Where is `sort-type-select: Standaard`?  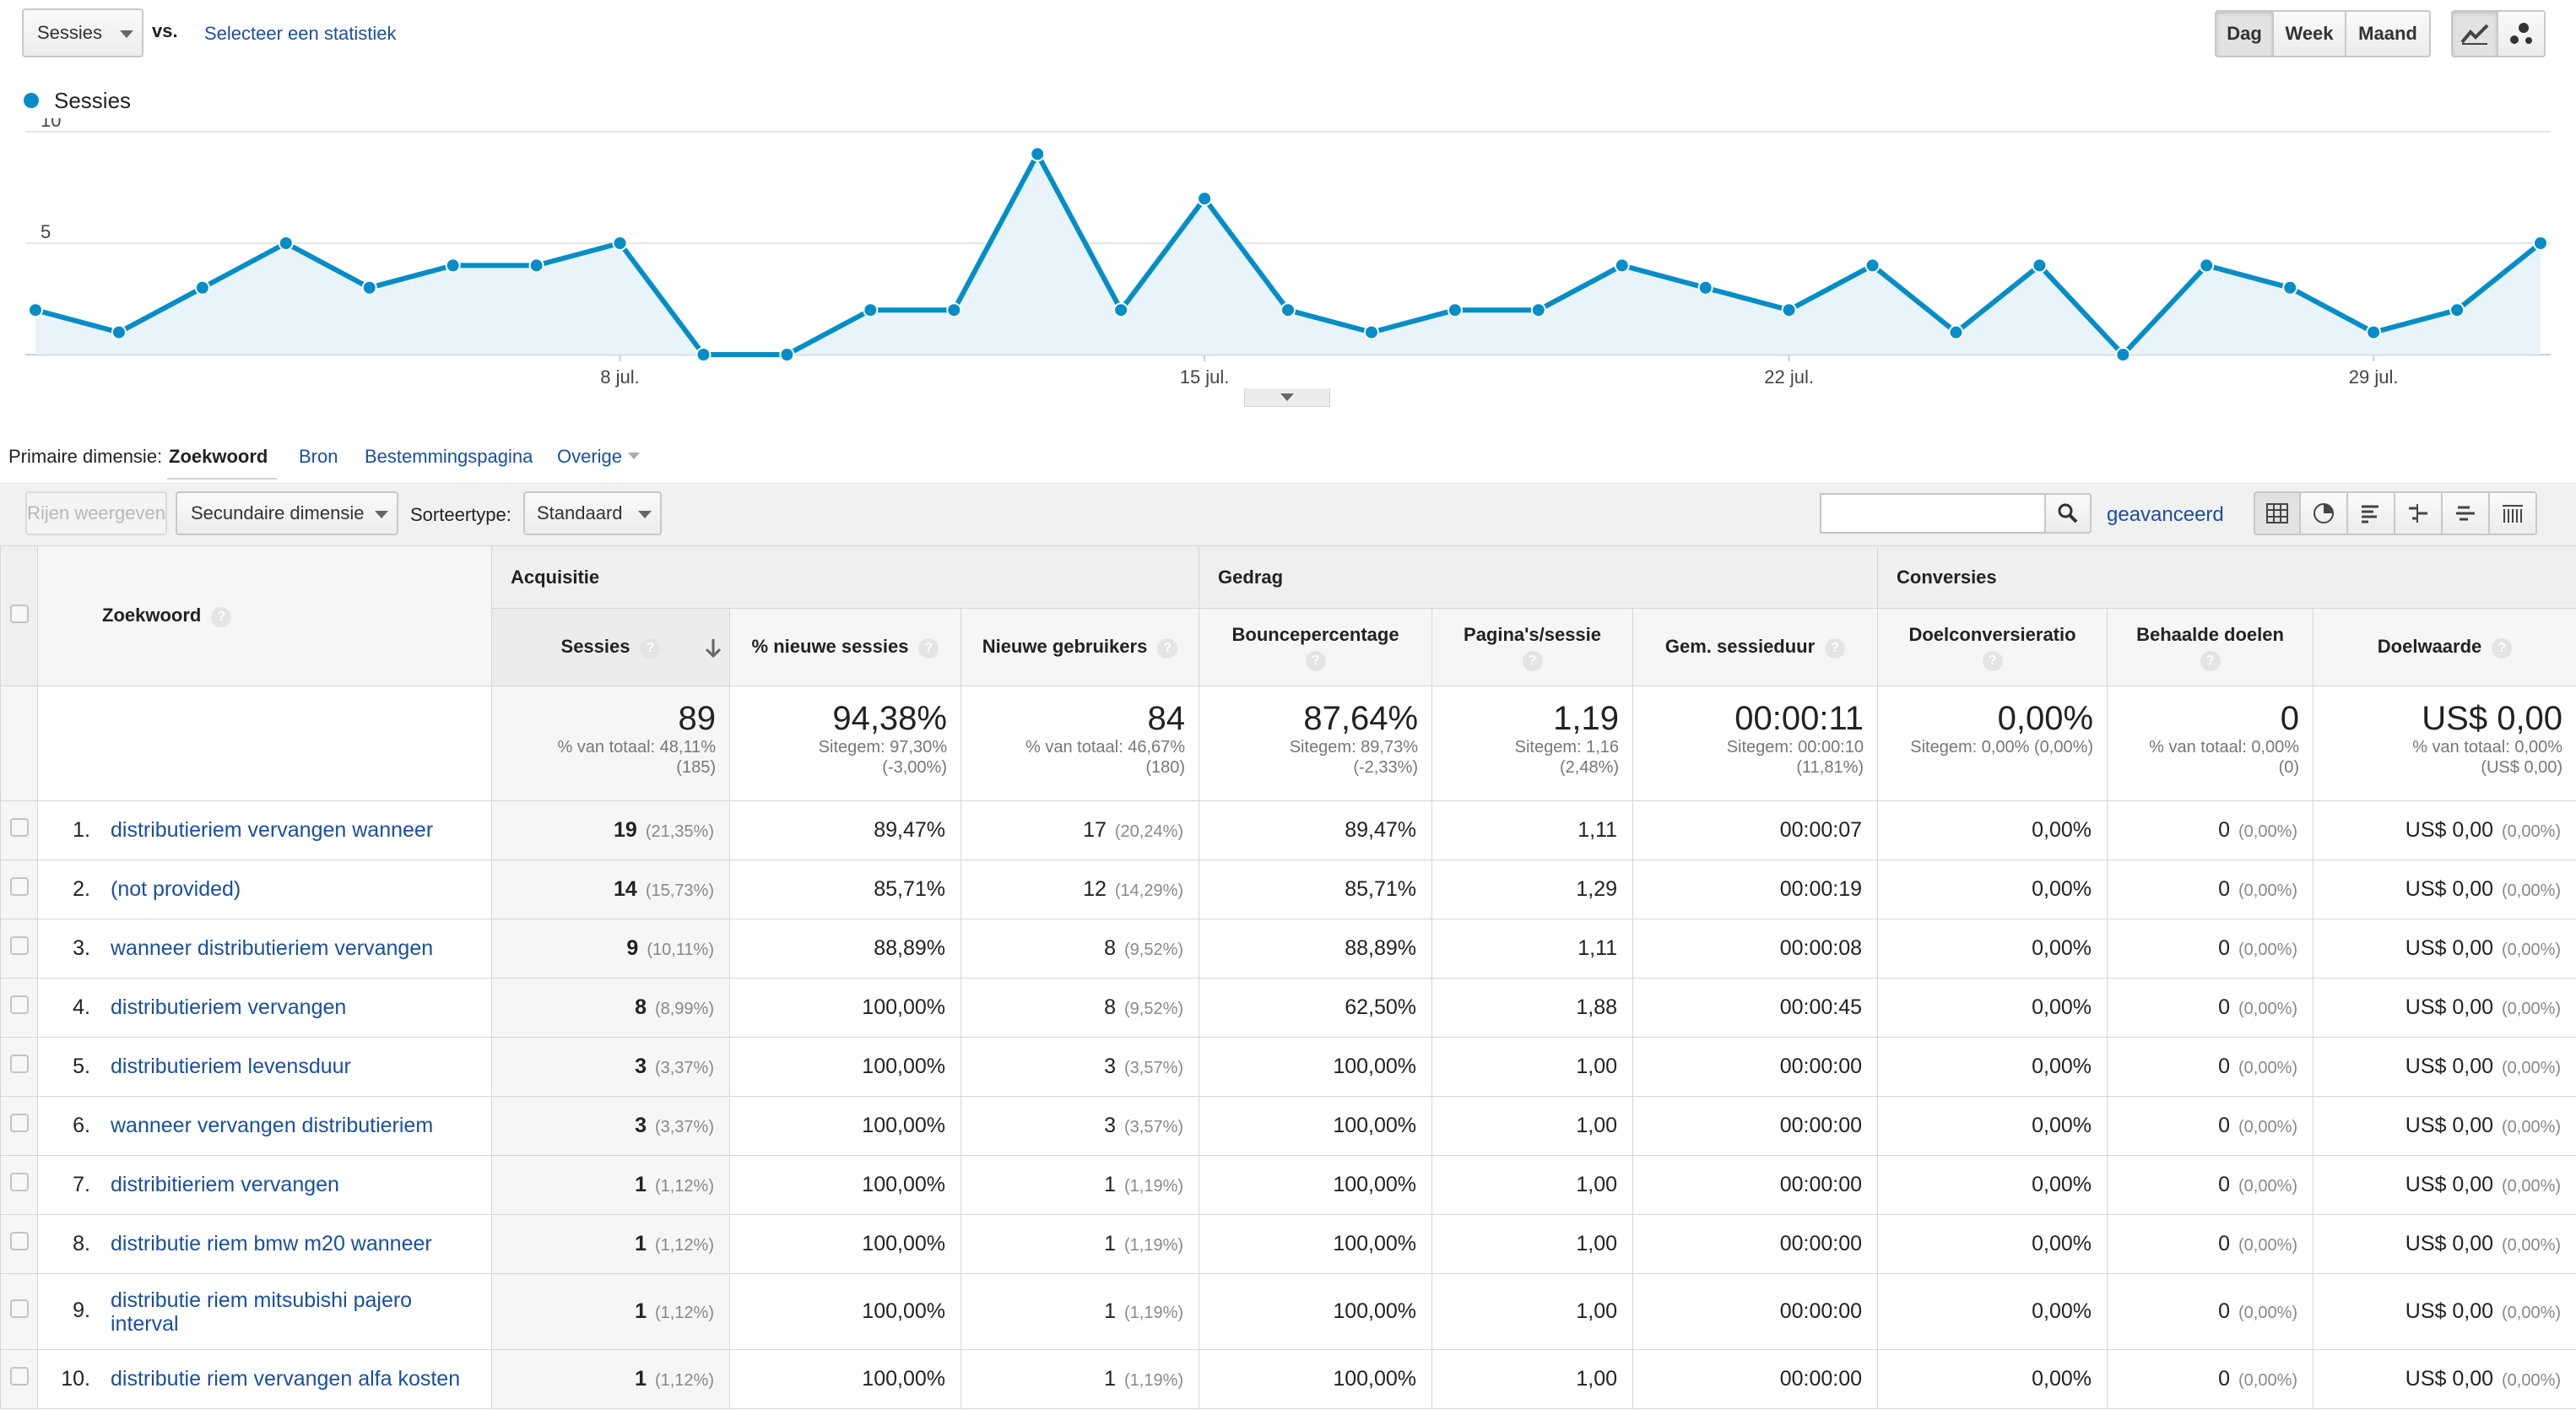
sort-type-select: Standaard is located at coordinates (592, 513).